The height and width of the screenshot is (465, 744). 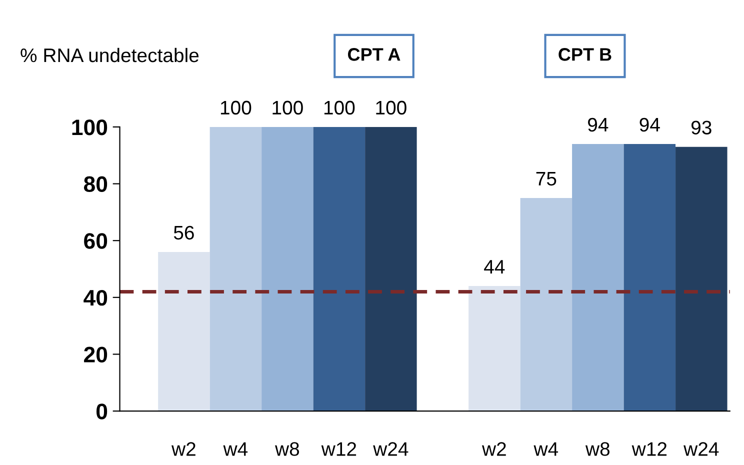 What do you see at coordinates (109, 55) in the screenshot?
I see `y-axis-title: % RNA undetectable` at bounding box center [109, 55].